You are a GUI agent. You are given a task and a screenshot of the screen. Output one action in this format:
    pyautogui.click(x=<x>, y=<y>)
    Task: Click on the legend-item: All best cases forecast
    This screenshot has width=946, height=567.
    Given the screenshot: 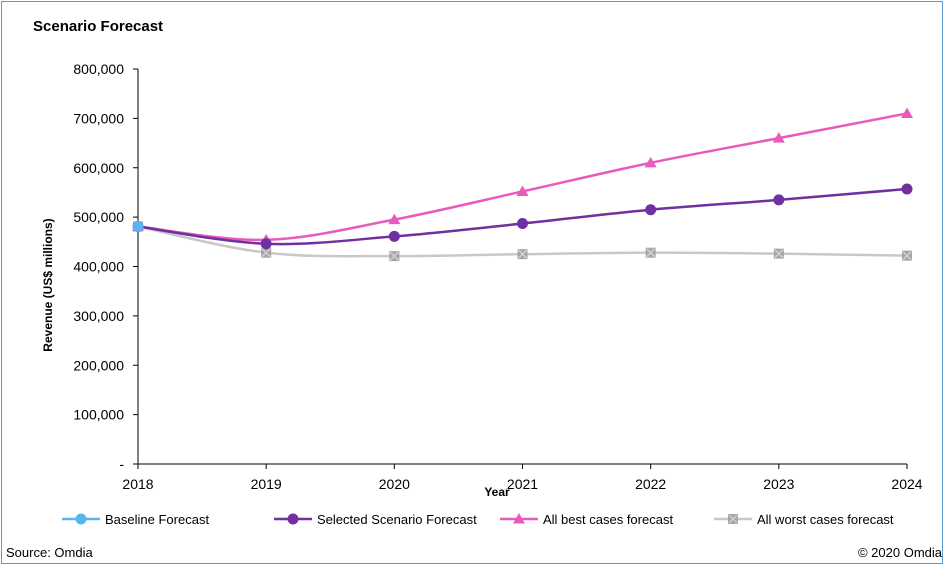 What is the action you would take?
    pyautogui.click(x=586, y=519)
    